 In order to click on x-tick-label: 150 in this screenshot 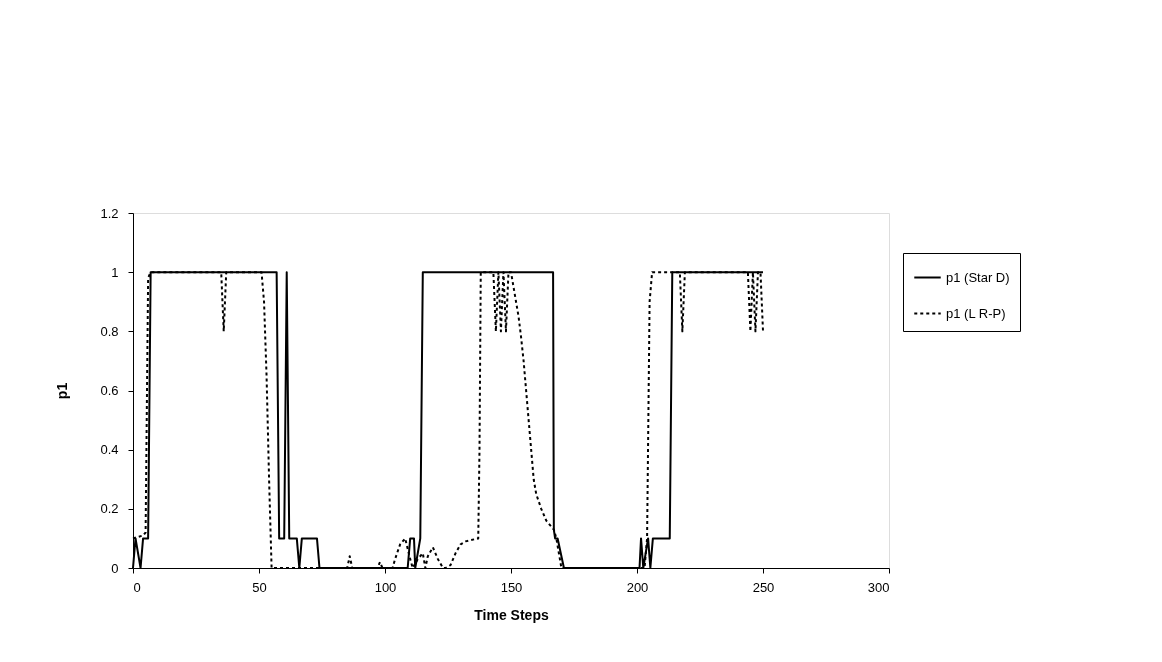, I will do `click(511, 587)`.